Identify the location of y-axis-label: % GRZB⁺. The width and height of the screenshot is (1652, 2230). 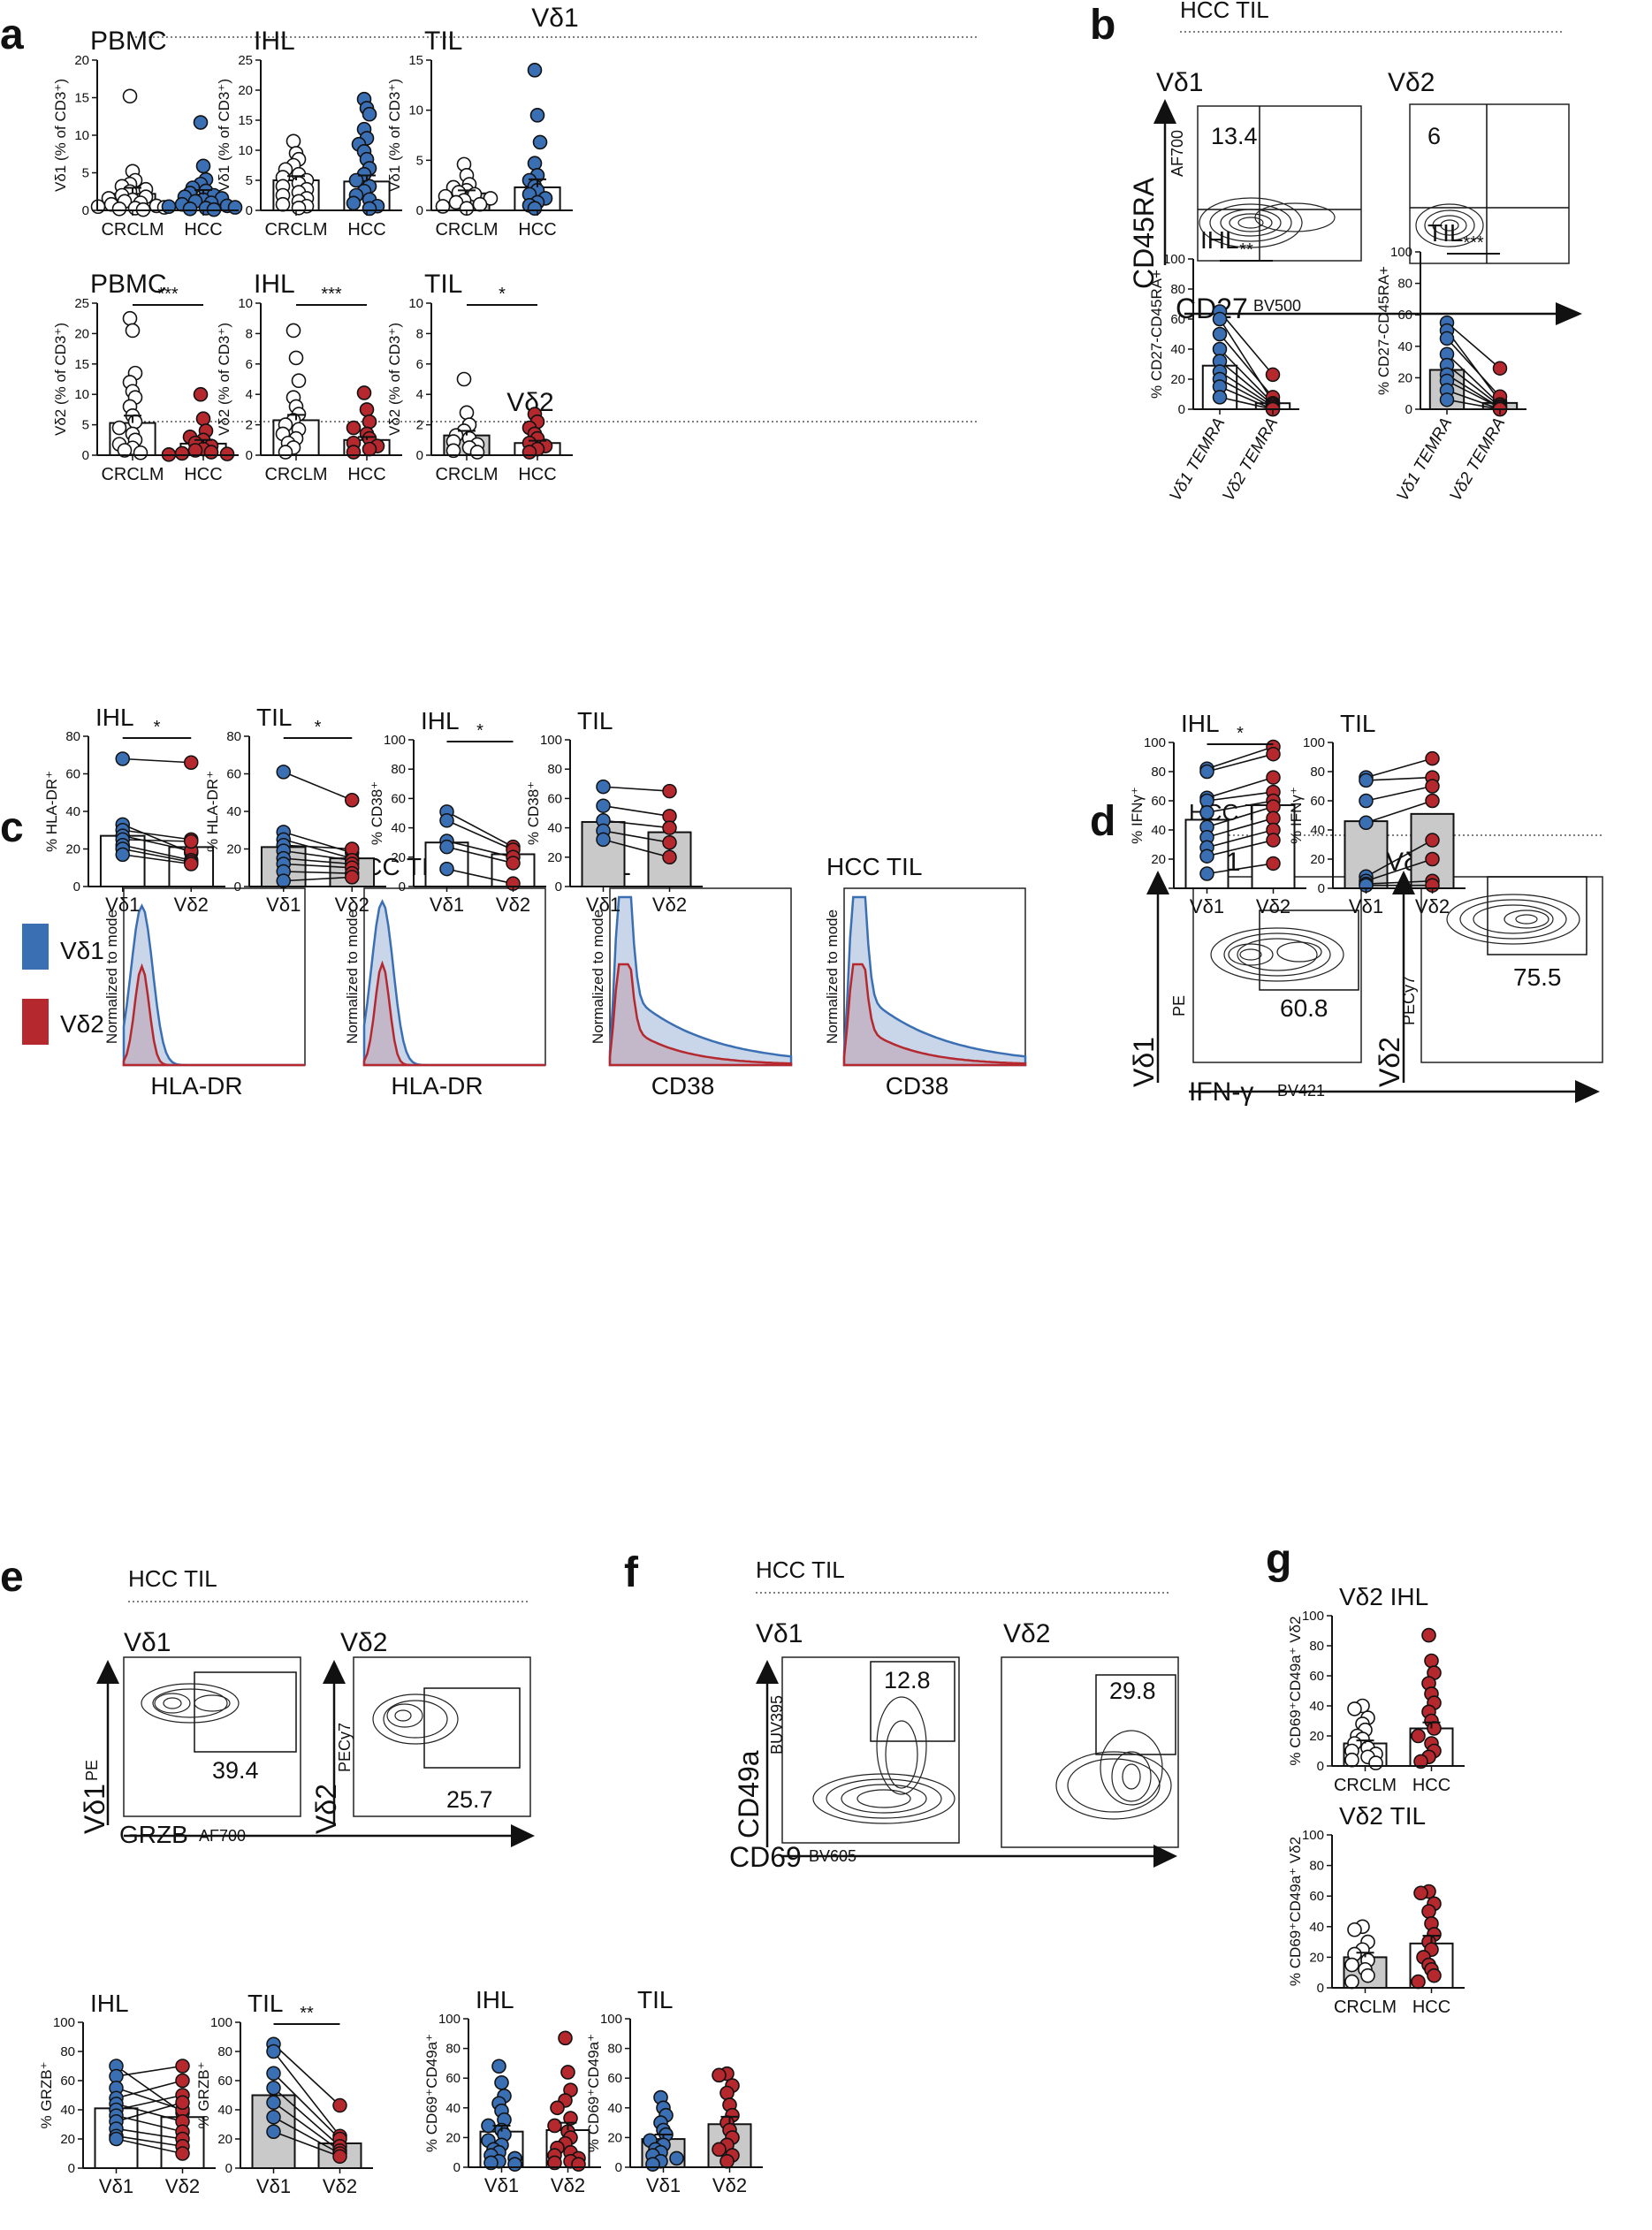
(47, 2094).